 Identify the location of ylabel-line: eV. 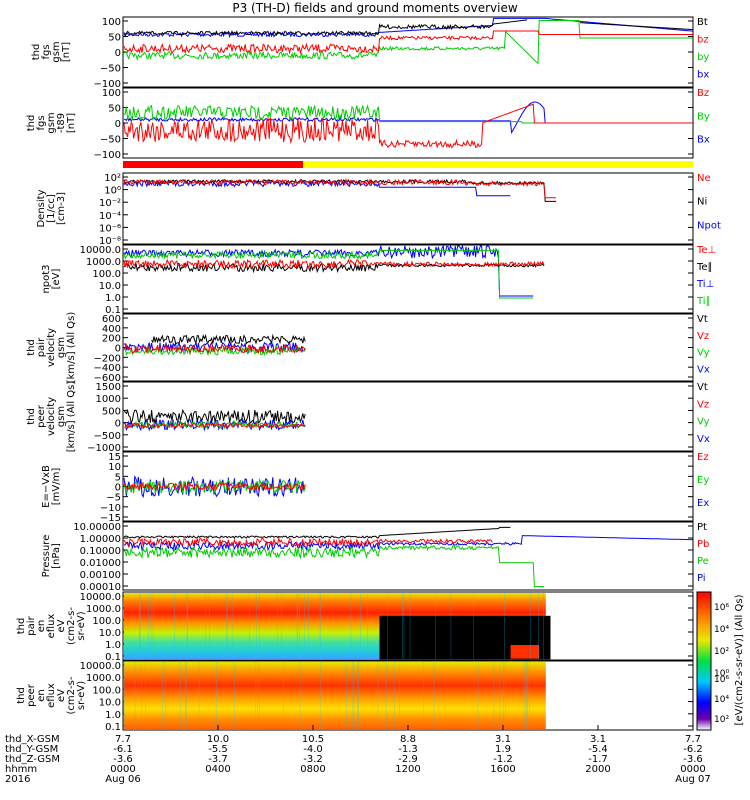
(61, 695).